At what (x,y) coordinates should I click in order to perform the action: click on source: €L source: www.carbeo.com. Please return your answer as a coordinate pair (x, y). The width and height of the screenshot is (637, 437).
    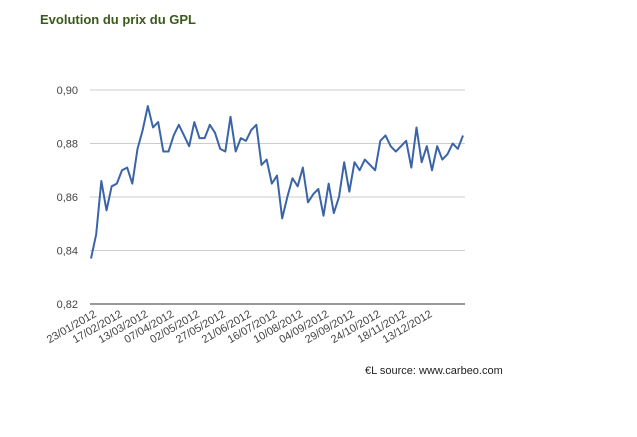
    Looking at the image, I should click on (434, 371).